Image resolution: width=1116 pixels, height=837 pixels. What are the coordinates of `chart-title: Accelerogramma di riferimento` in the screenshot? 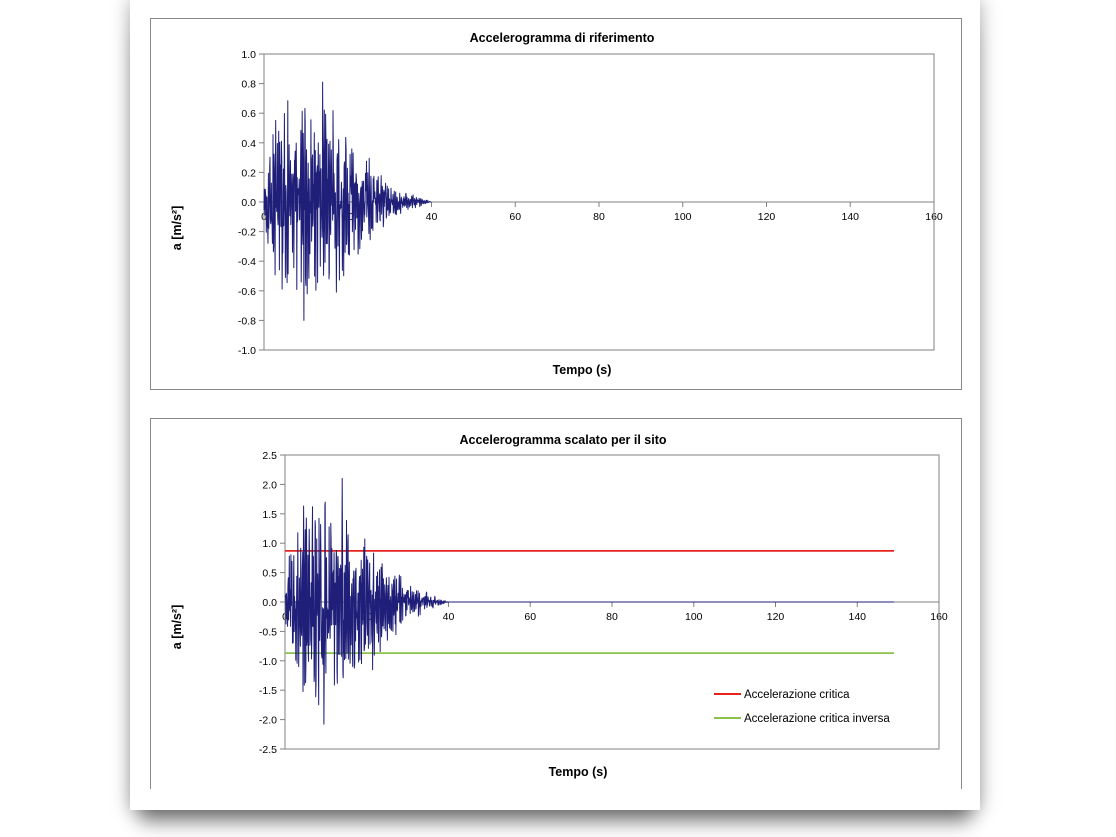 It's located at (562, 38).